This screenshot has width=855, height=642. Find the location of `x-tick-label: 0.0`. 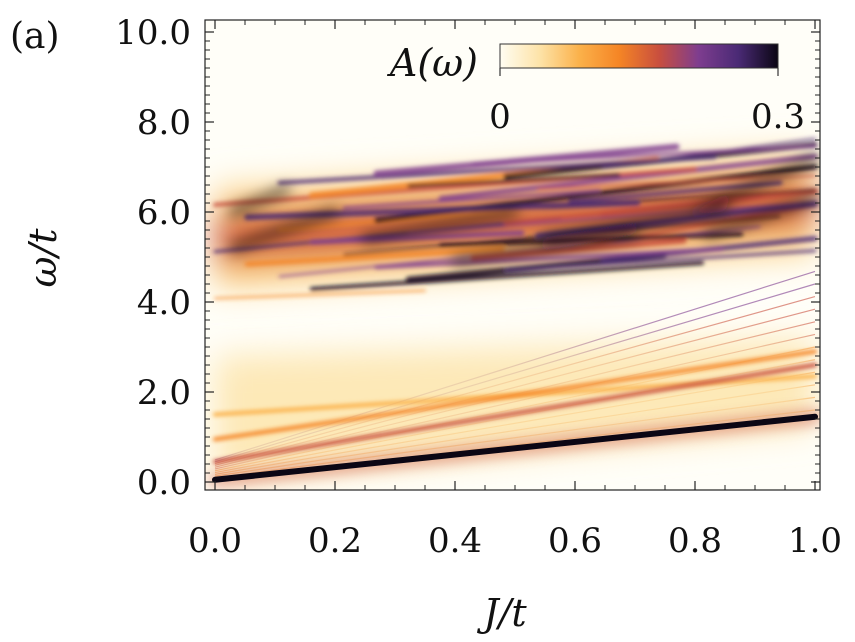

x-tick-label: 0.0 is located at coordinates (215, 541).